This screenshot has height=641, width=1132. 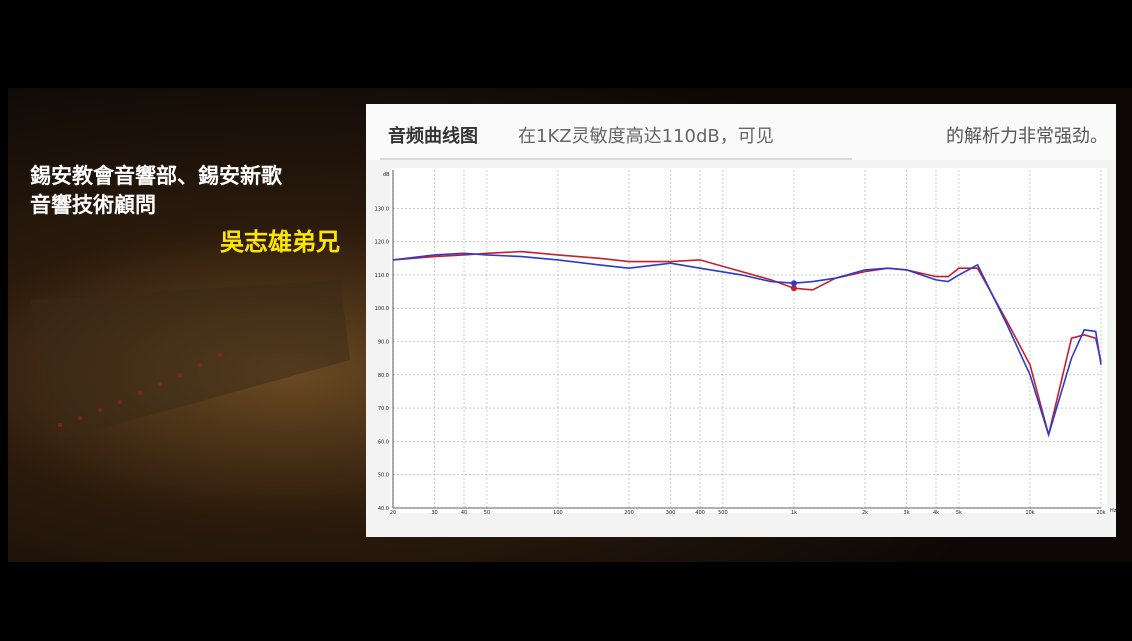 I want to click on x-tick-label: 500, so click(x=723, y=513).